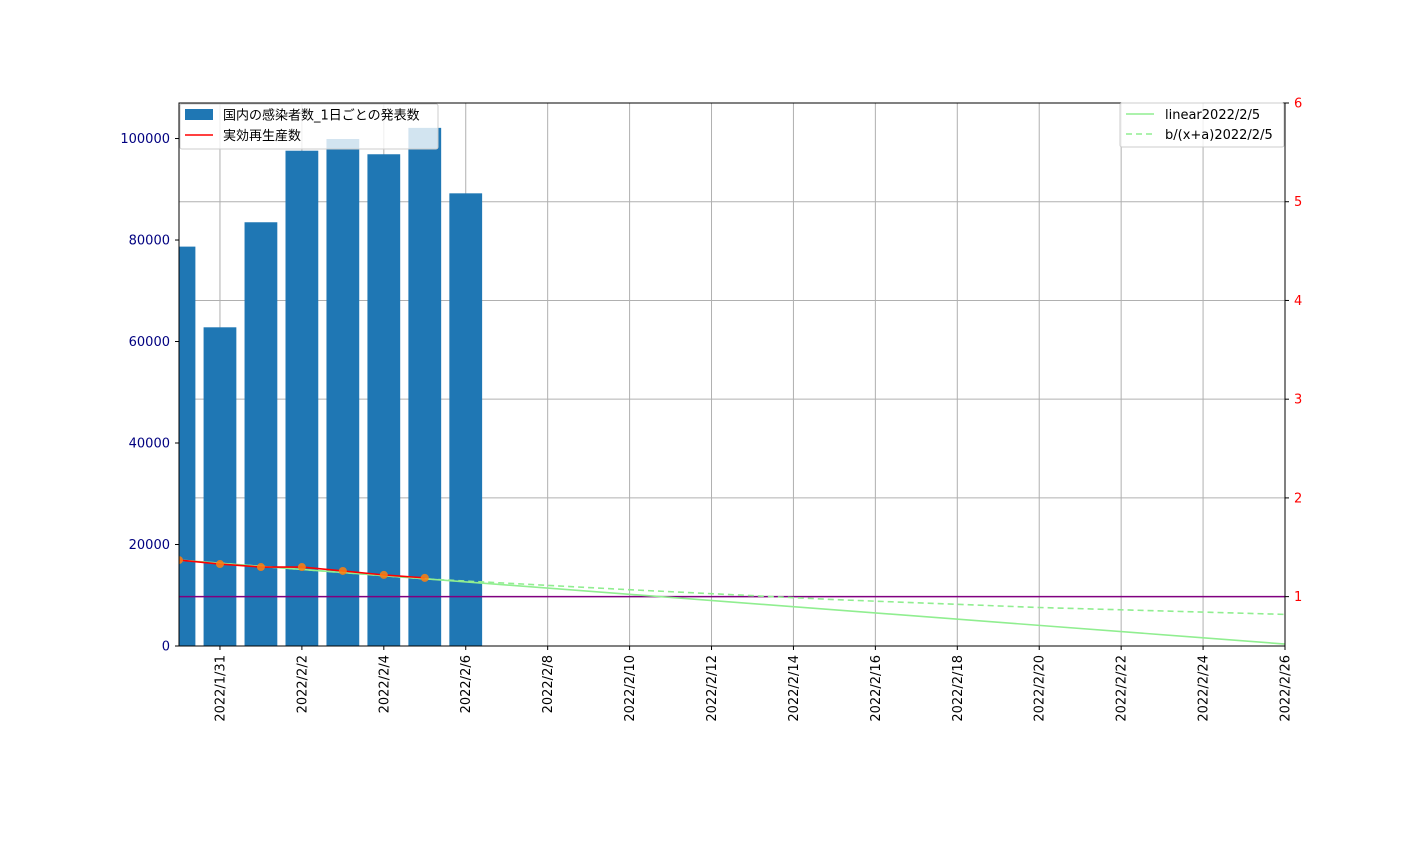 This screenshot has height=861, width=1428. What do you see at coordinates (876, 688) in the screenshot?
I see `x-tick-label: 2022/2/16` at bounding box center [876, 688].